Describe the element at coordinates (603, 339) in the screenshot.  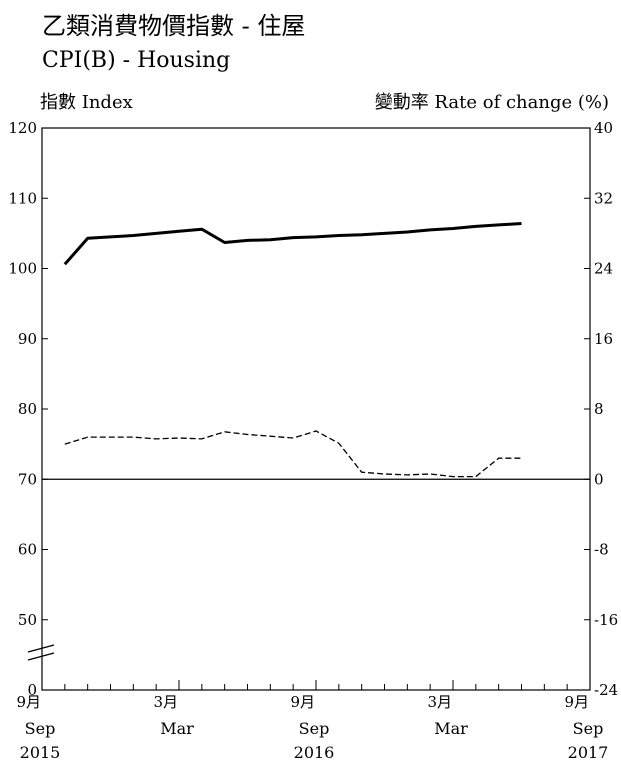
I see `right-axis-tick-label: 16` at that location.